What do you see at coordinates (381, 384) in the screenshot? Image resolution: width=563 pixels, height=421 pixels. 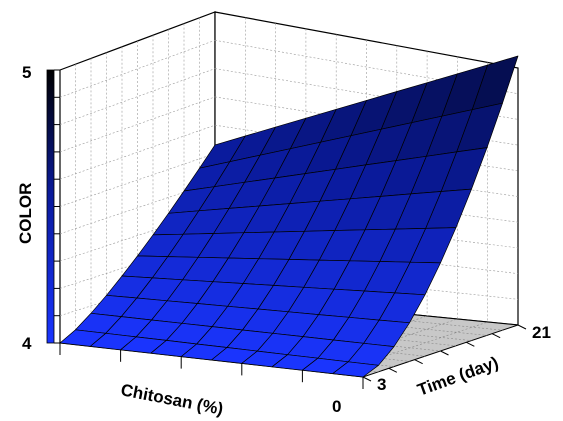 I see `y-tick-label-3: 3` at bounding box center [381, 384].